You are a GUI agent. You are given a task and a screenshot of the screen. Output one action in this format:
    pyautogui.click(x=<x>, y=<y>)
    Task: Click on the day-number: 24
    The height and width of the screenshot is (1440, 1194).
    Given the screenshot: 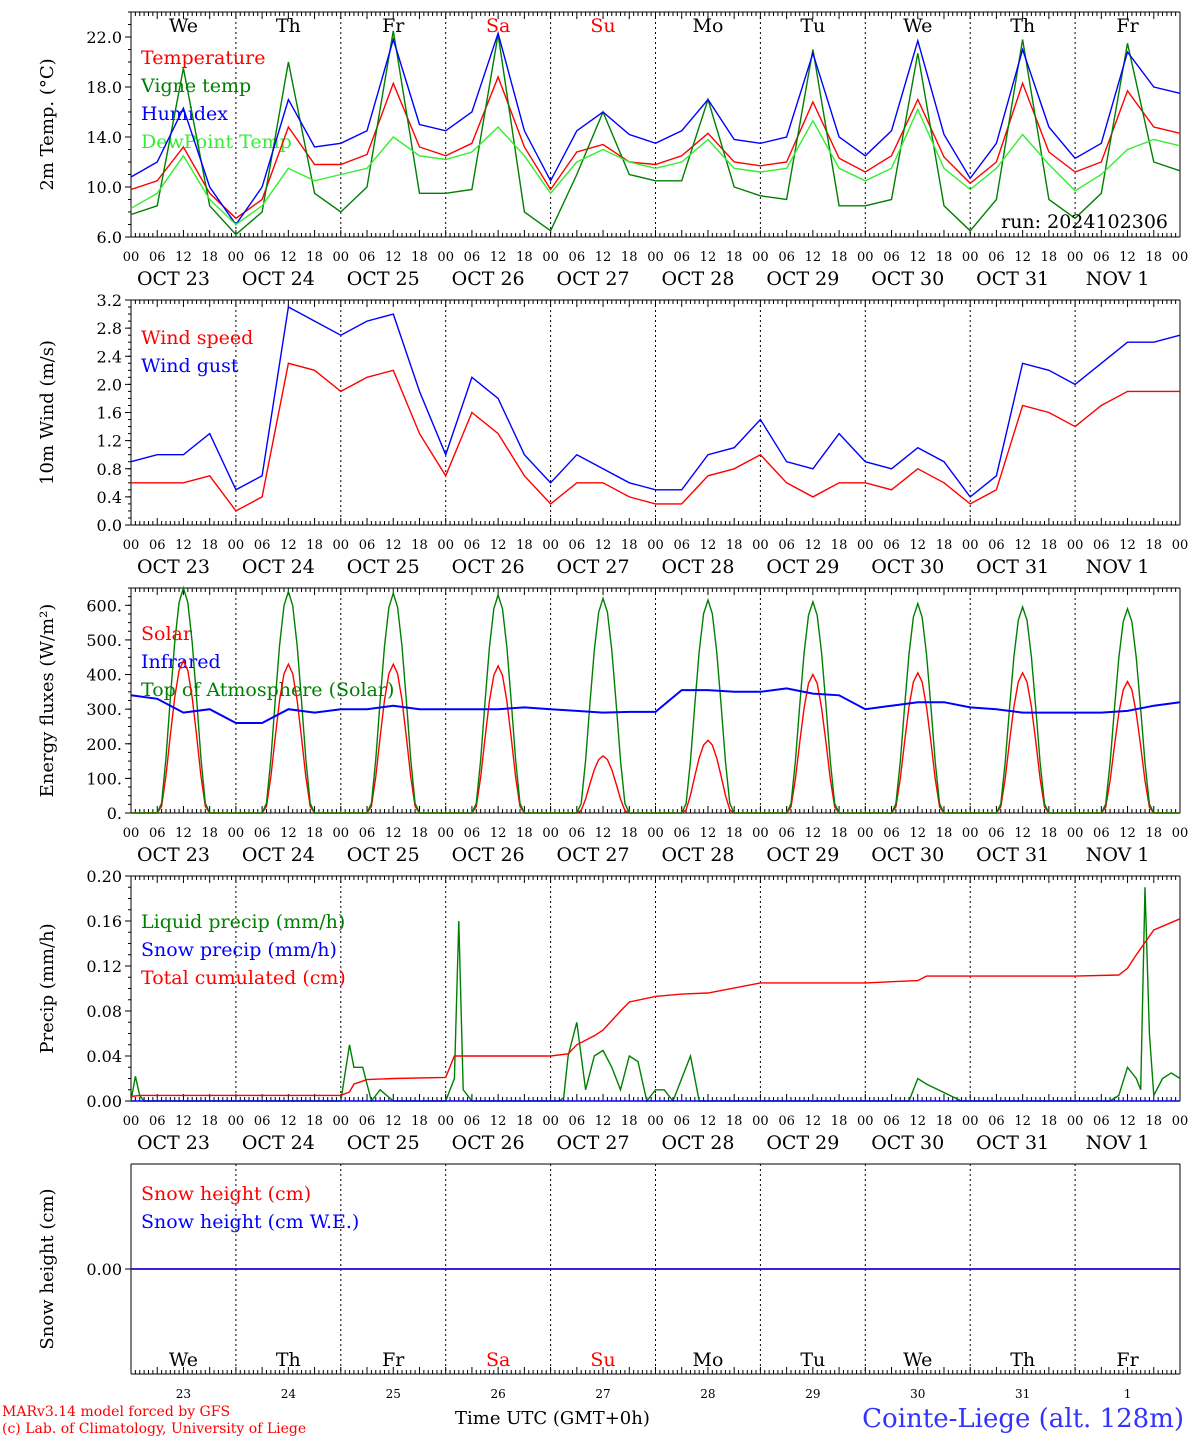 What is the action you would take?
    pyautogui.click(x=289, y=1394)
    